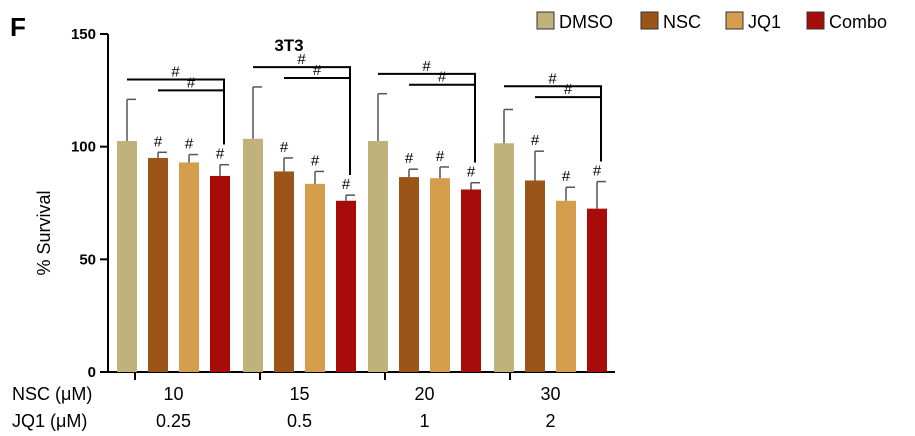  What do you see at coordinates (173, 421) in the screenshot?
I see `x-tick-label: 0.25` at bounding box center [173, 421].